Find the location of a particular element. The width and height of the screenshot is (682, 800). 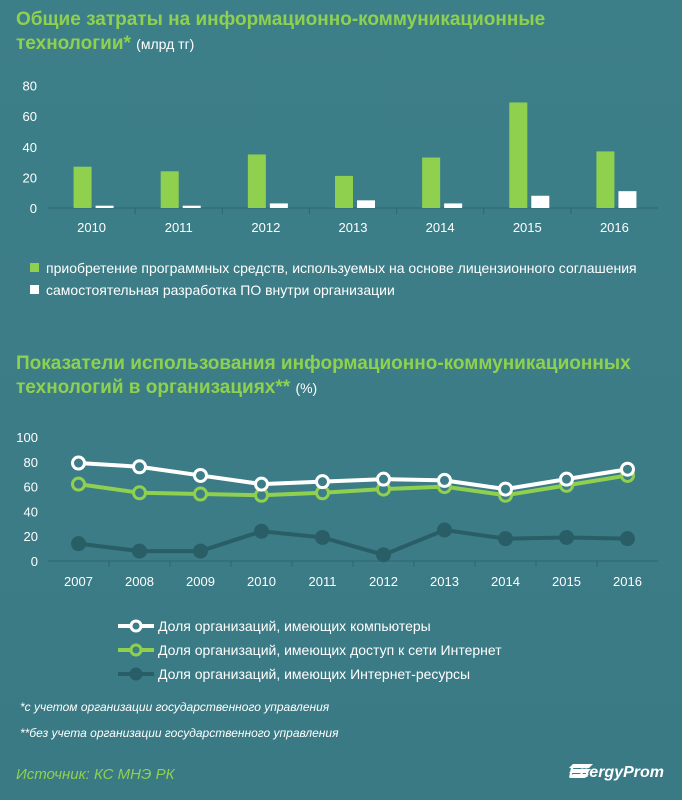

line-legend-item-computers: Доля организаций, имеющих компьютеры is located at coordinates (310, 626).